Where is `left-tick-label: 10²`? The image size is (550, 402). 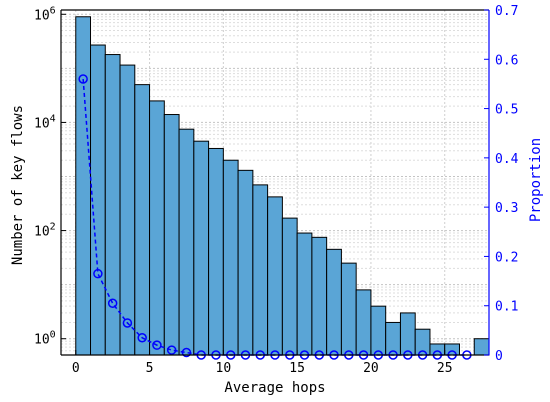 left-tick-label: 10² is located at coordinates (45, 231).